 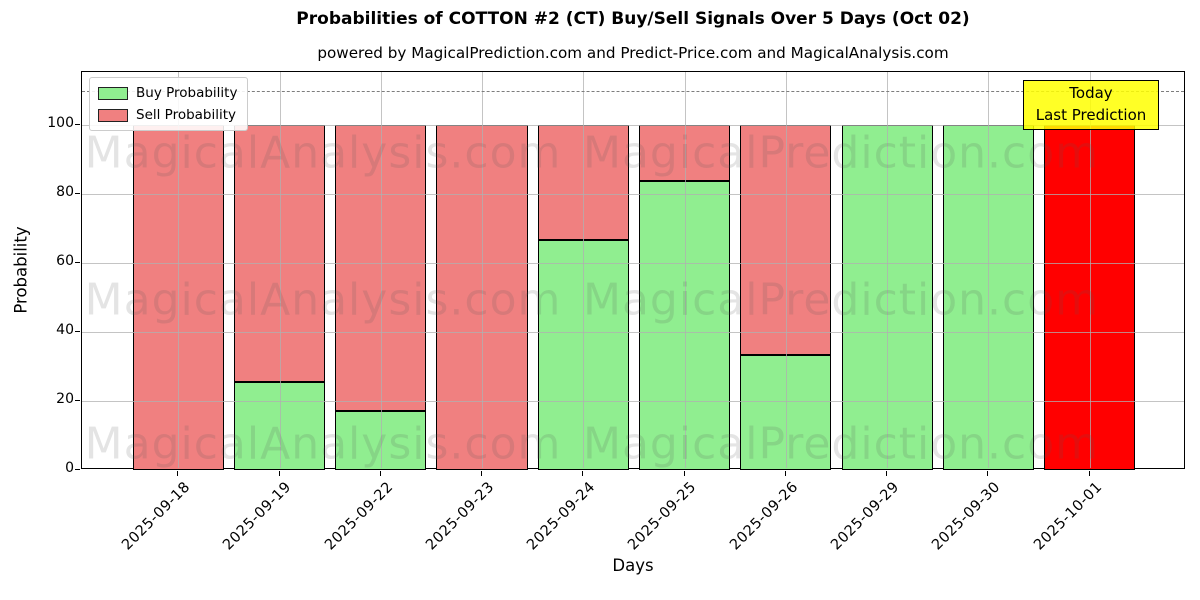 I want to click on x-tick-label: 2025-09-18, so click(x=156, y=516).